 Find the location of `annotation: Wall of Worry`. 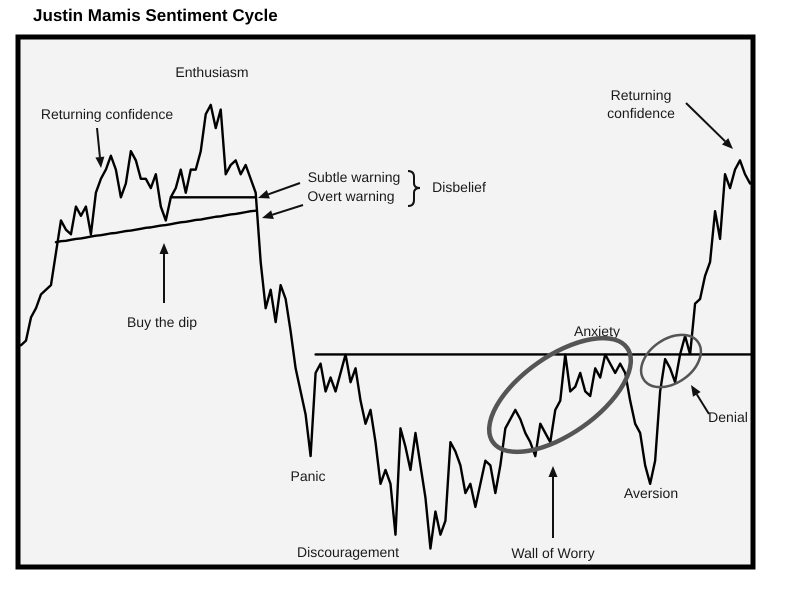

annotation: Wall of Worry is located at coordinates (553, 553).